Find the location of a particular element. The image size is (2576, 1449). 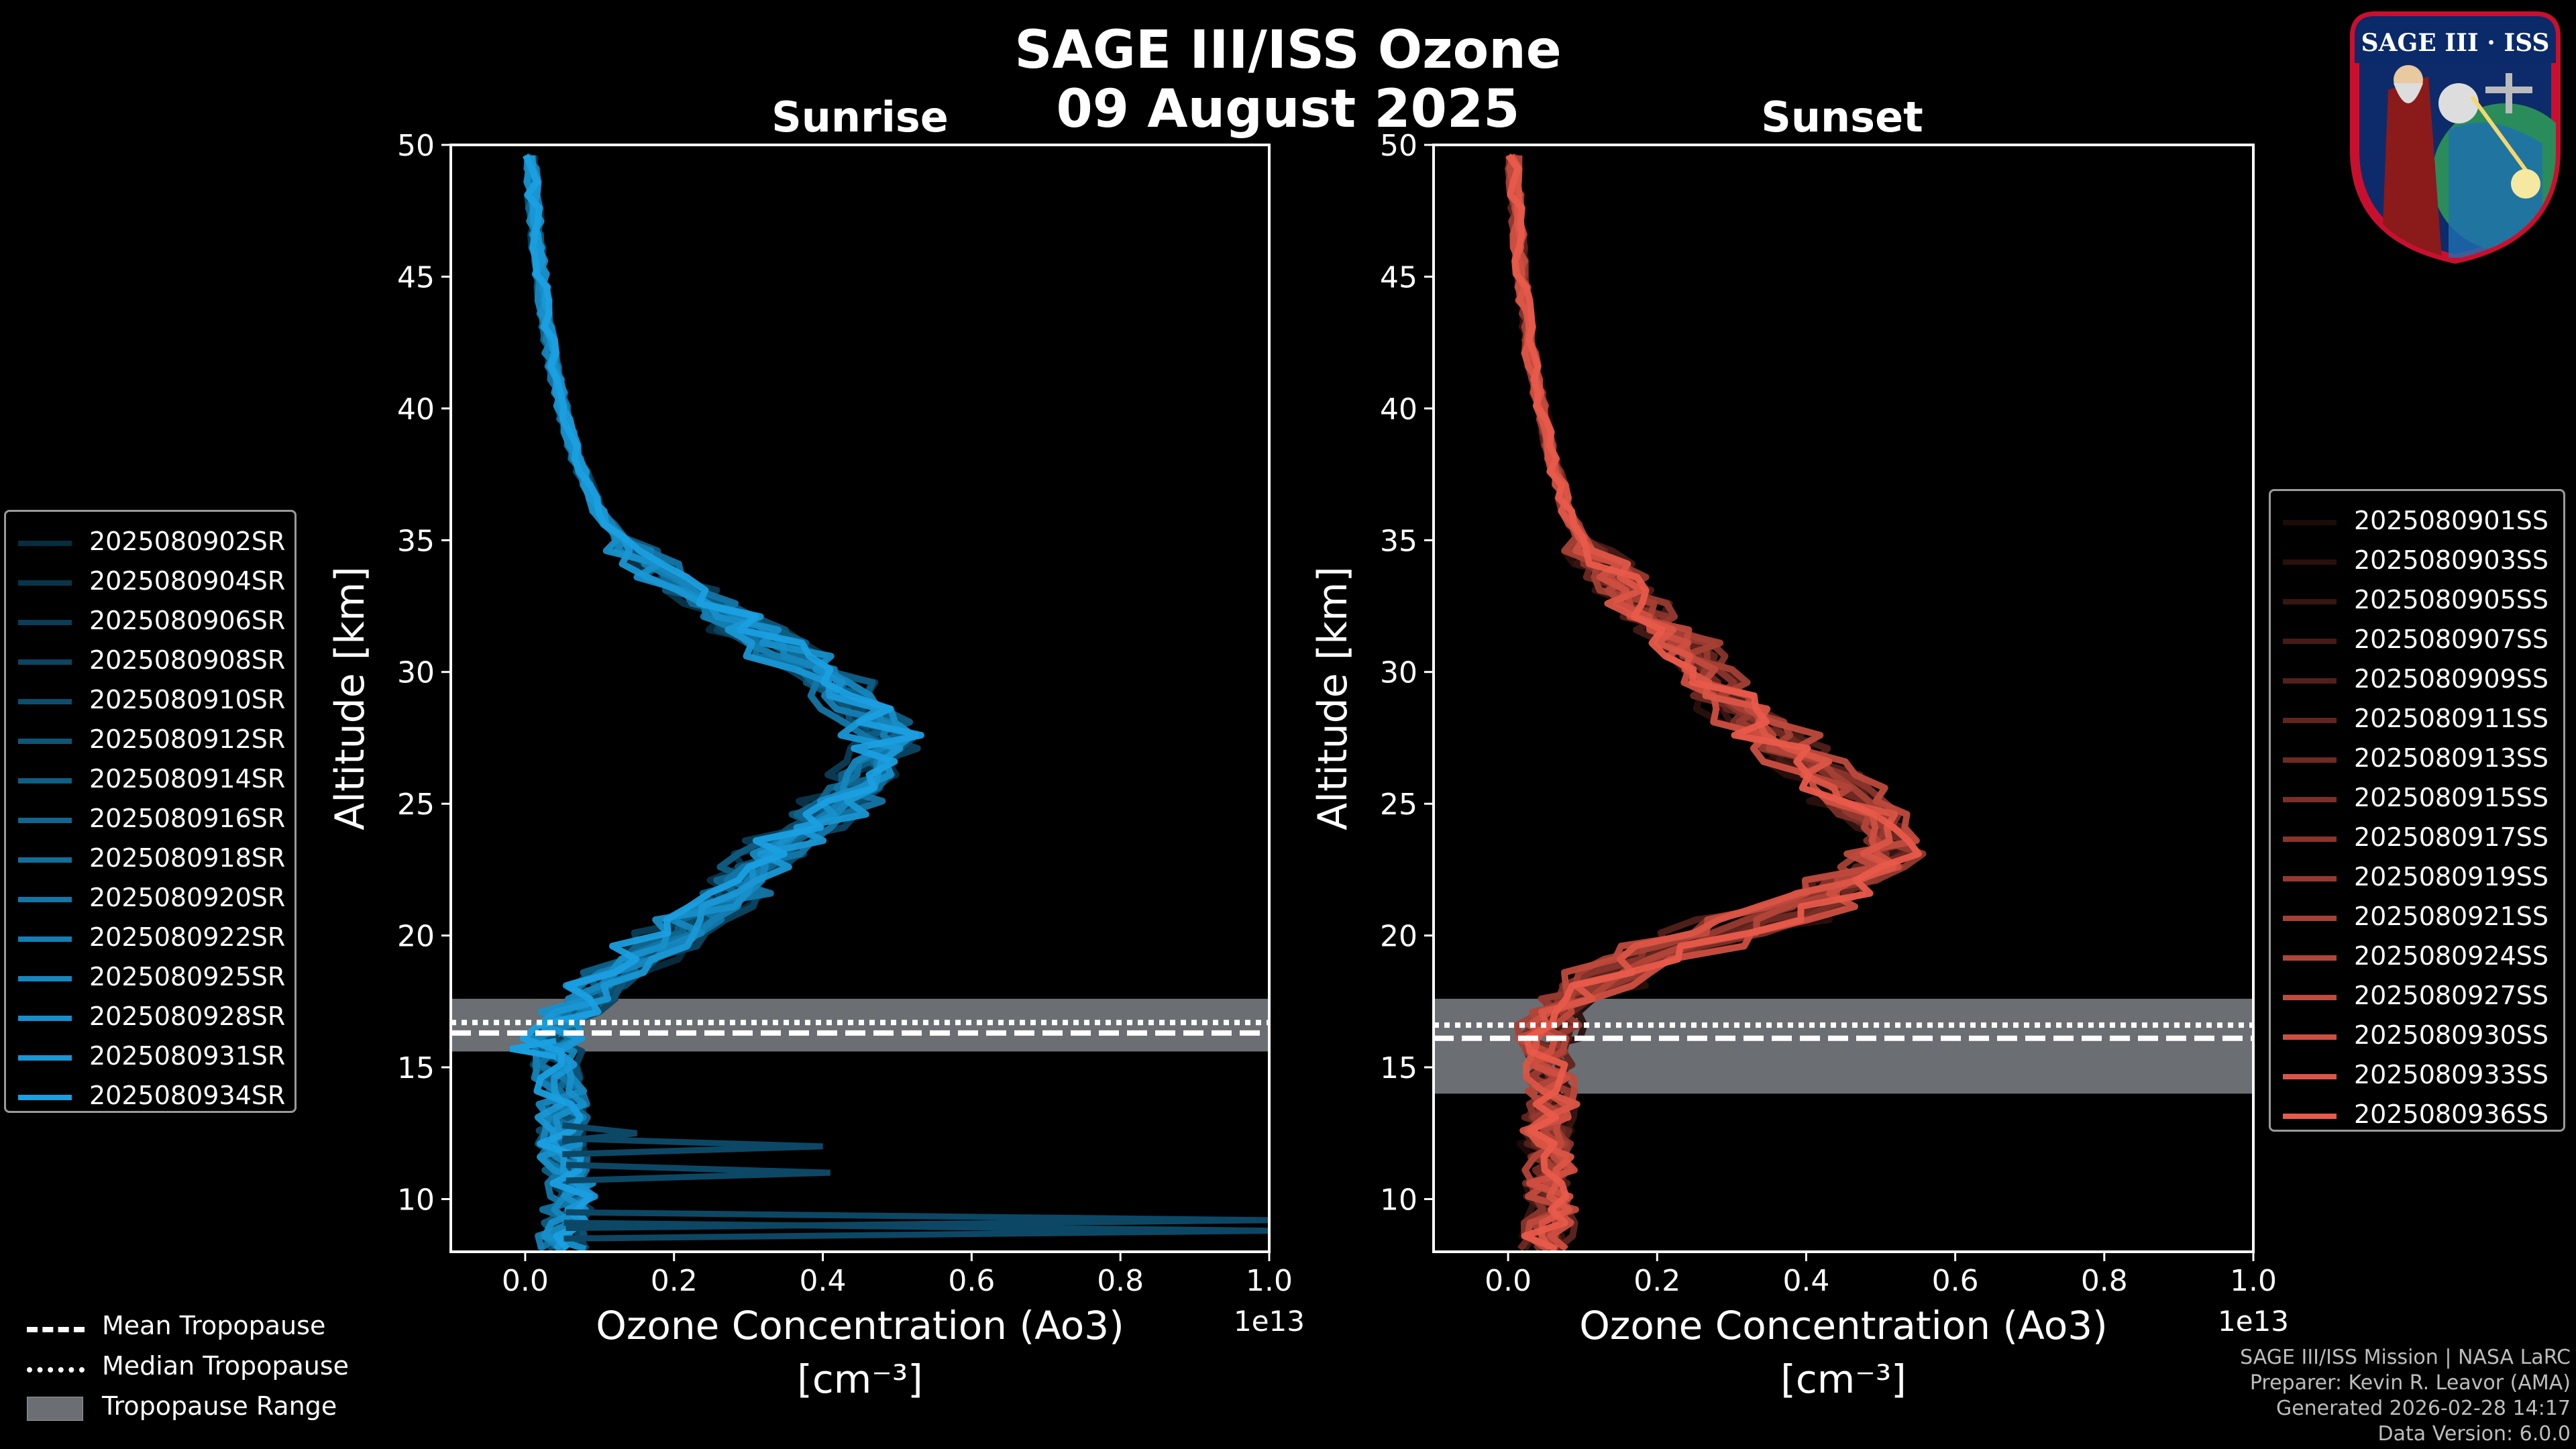

legend-item: 2025080921SS is located at coordinates (2417, 917).